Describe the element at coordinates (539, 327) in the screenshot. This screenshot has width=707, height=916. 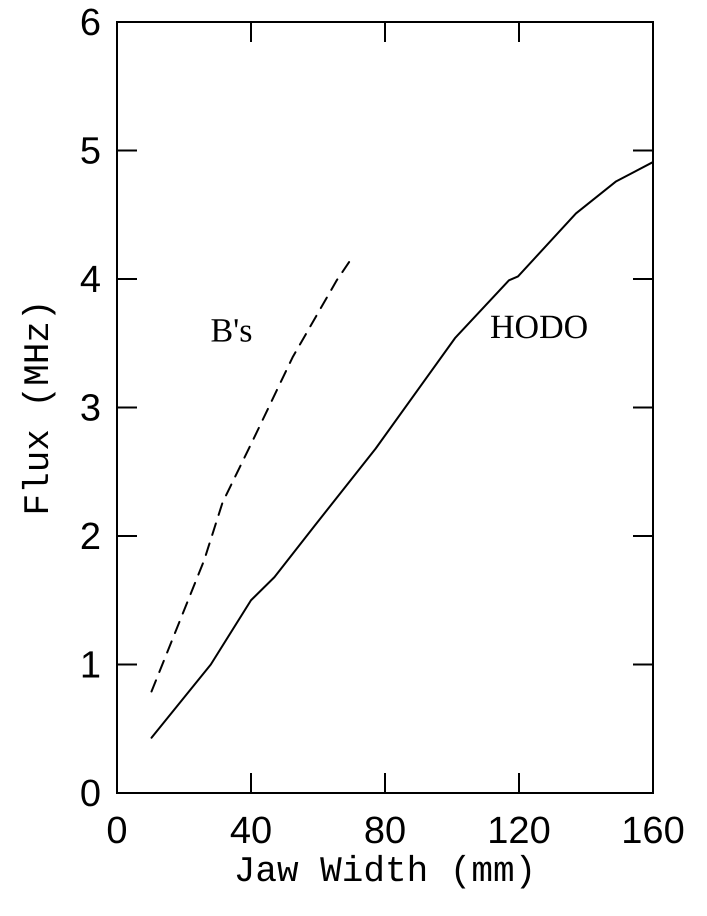
I see `series-label: HODO` at that location.